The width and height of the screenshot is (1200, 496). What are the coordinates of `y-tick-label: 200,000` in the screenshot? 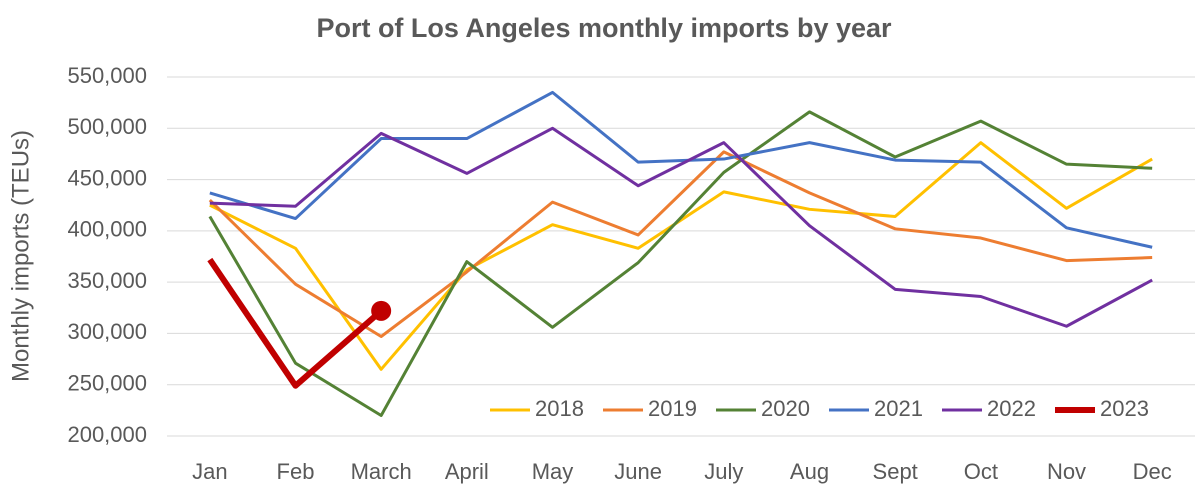 It's located at (107, 434).